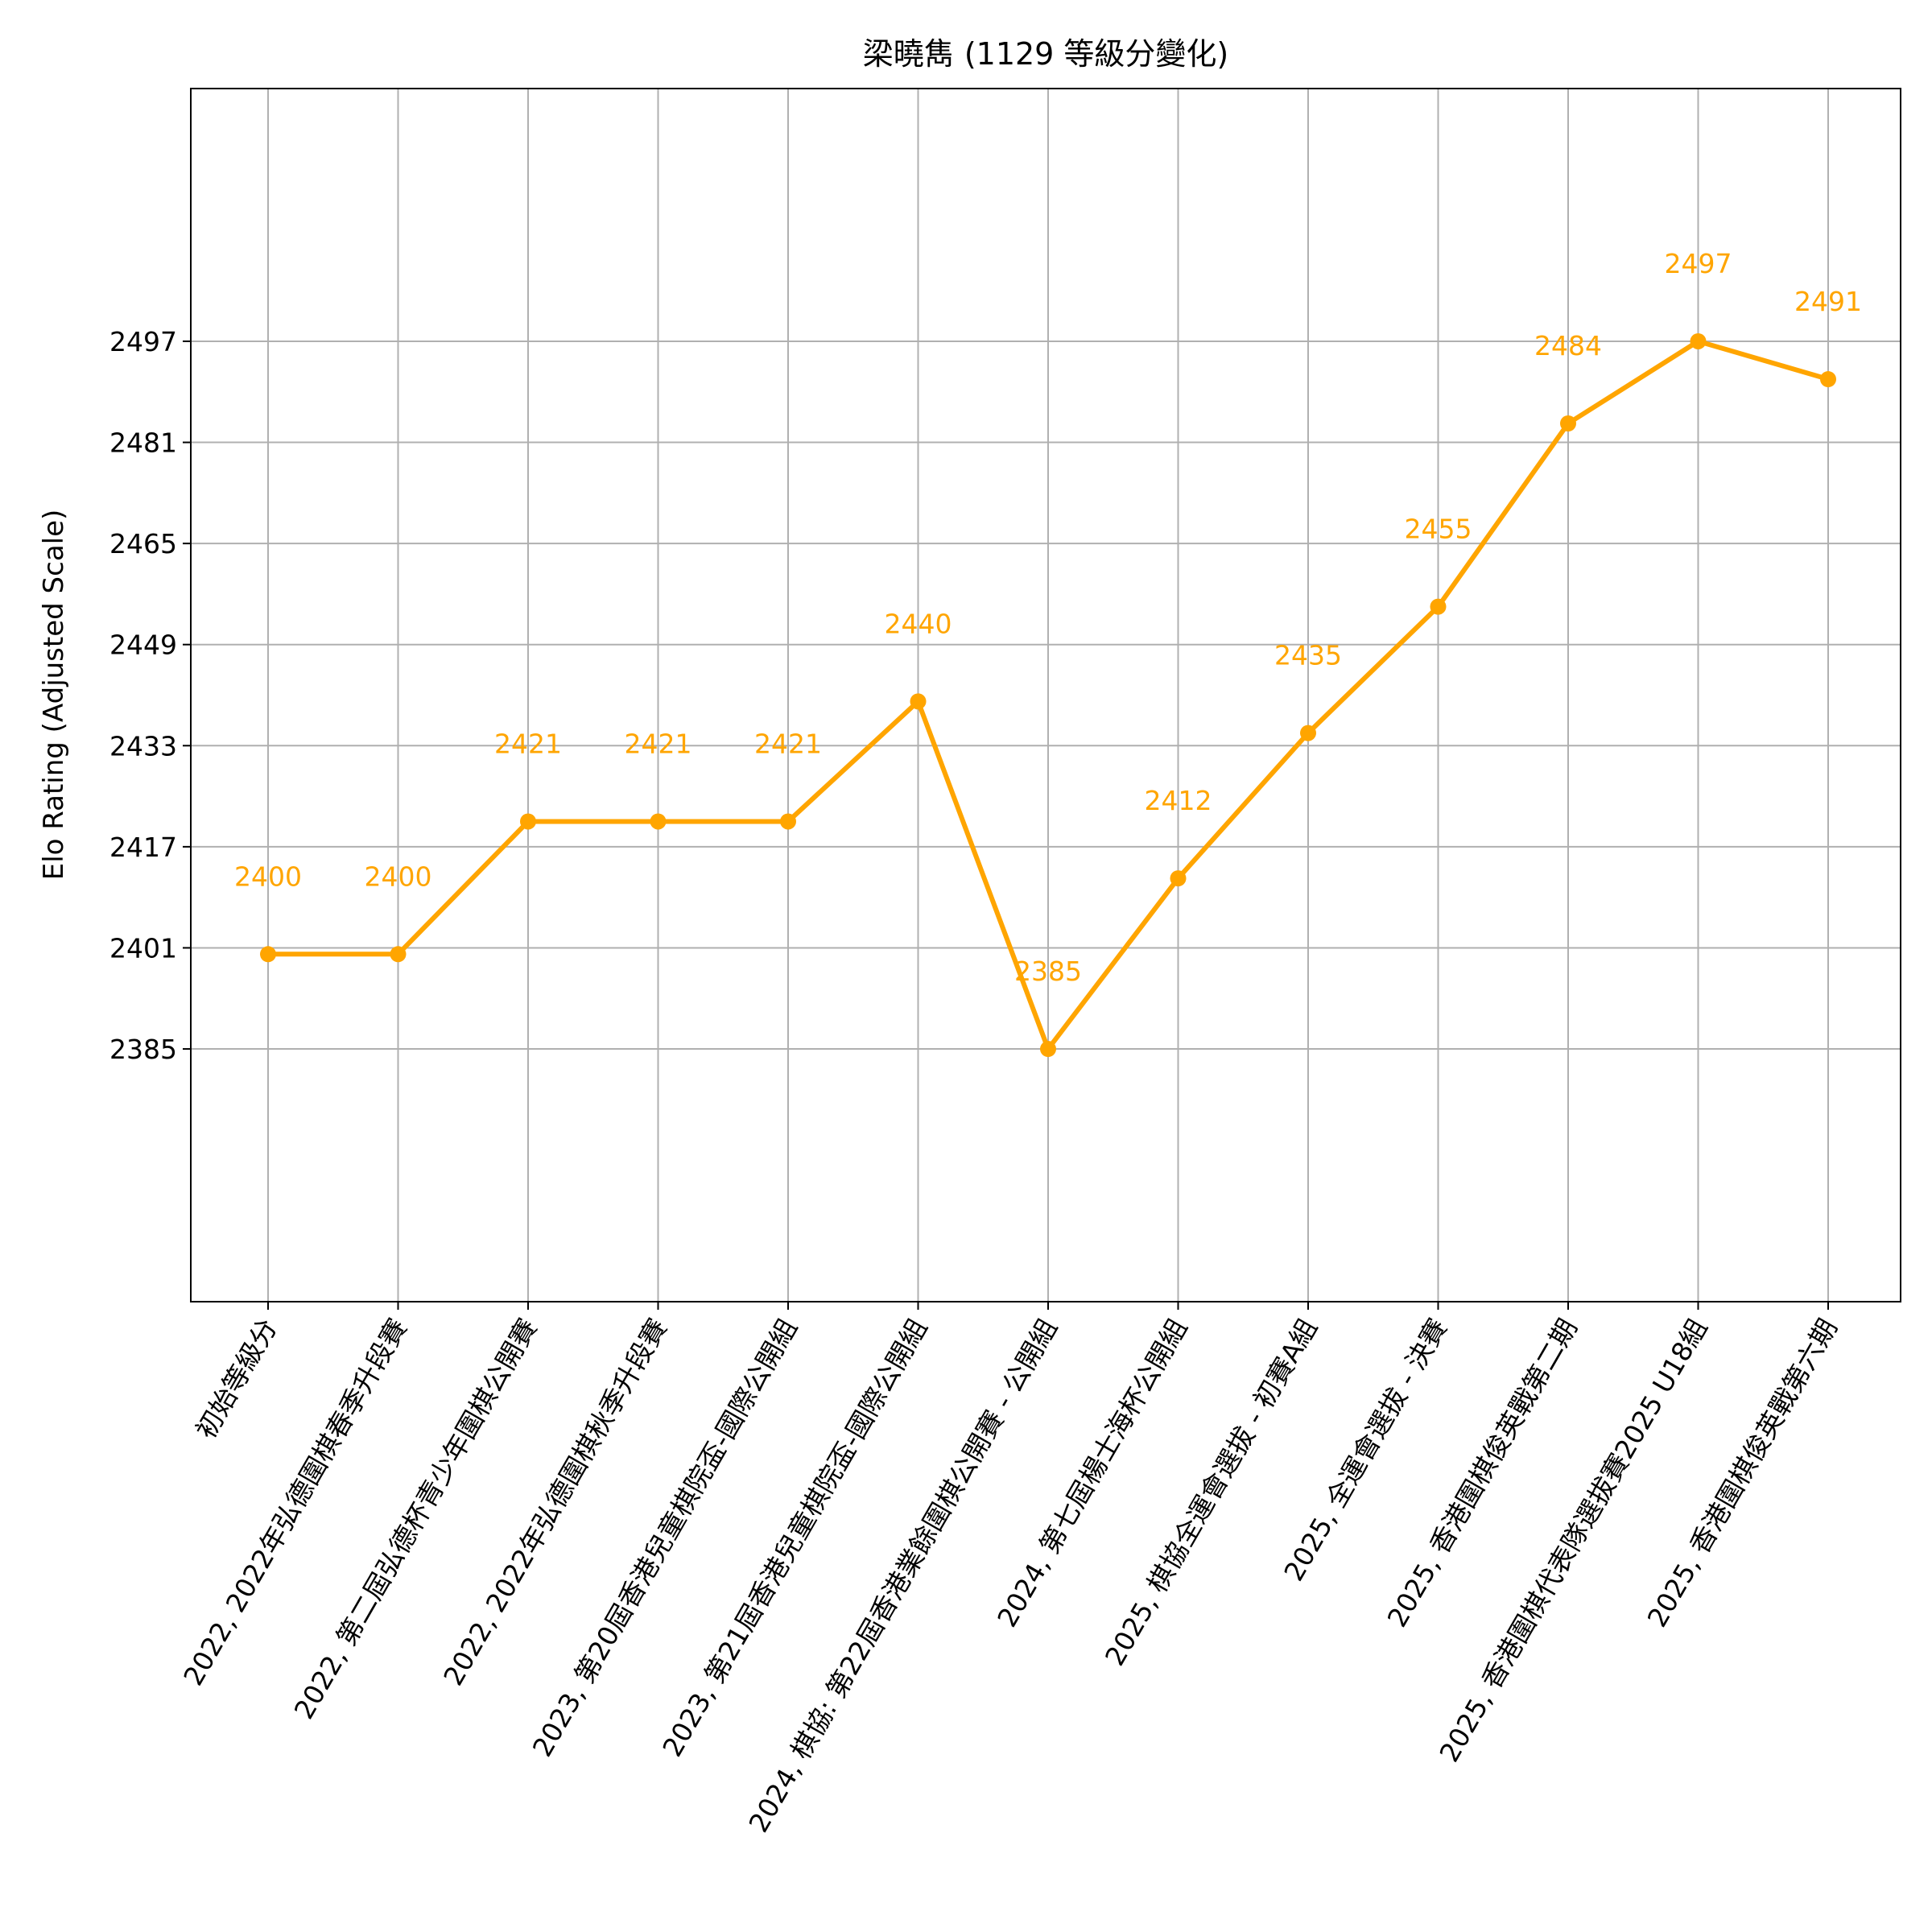 The width and height of the screenshot is (1932, 1932). Describe the element at coordinates (143, 948) in the screenshot. I see `y-tick-label: 2401` at that location.